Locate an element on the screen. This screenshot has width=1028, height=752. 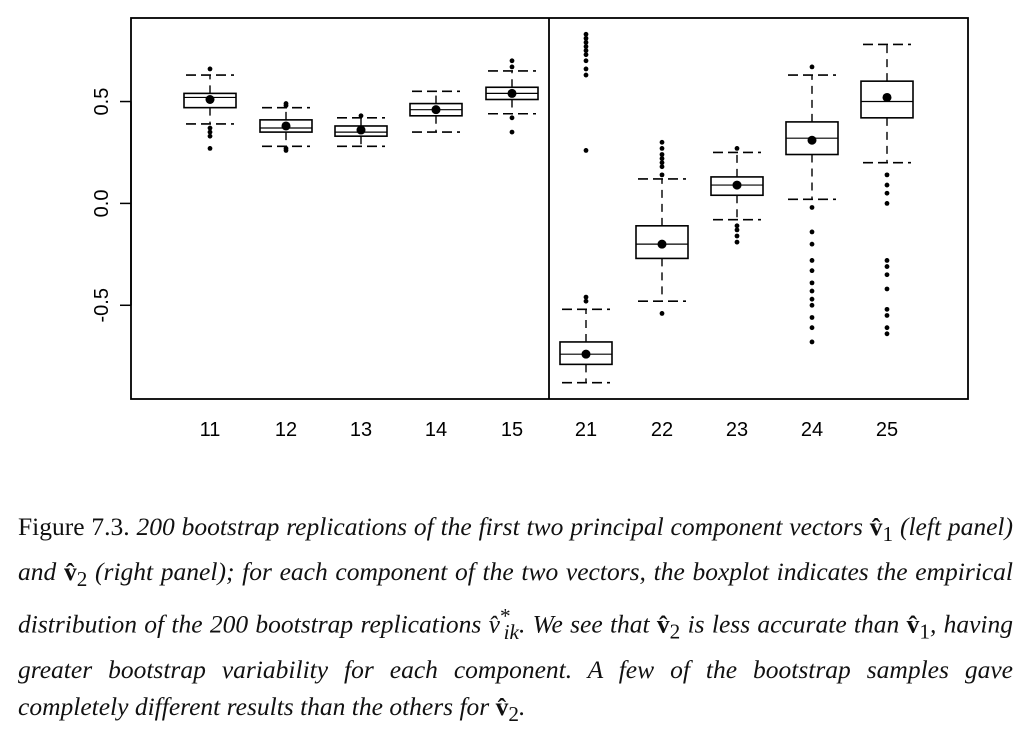
caption-text: is less accurate than is located at coordinates (793, 624).